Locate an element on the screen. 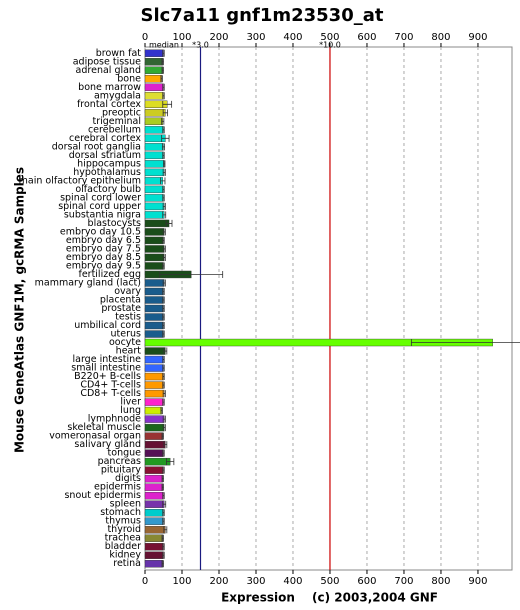 Image resolution: width=520 pixels, height=610 pixels. y-tick-label: prostate is located at coordinates (121, 308).